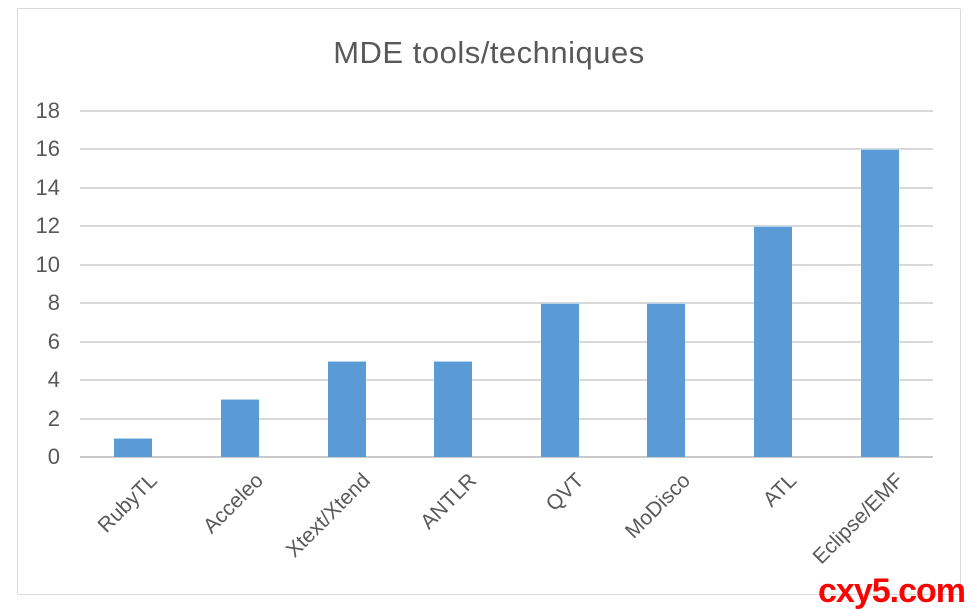 The height and width of the screenshot is (609, 972). Describe the element at coordinates (53, 380) in the screenshot. I see `y-axis-tick-label: 4` at that location.